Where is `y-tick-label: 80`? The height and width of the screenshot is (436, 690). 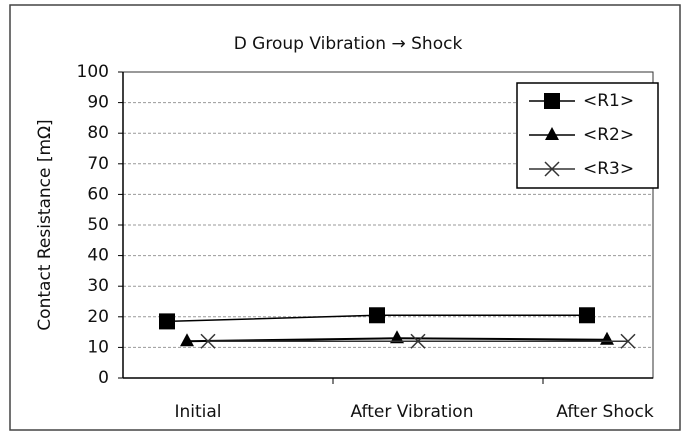 y-tick-label: 80 is located at coordinates (98, 133).